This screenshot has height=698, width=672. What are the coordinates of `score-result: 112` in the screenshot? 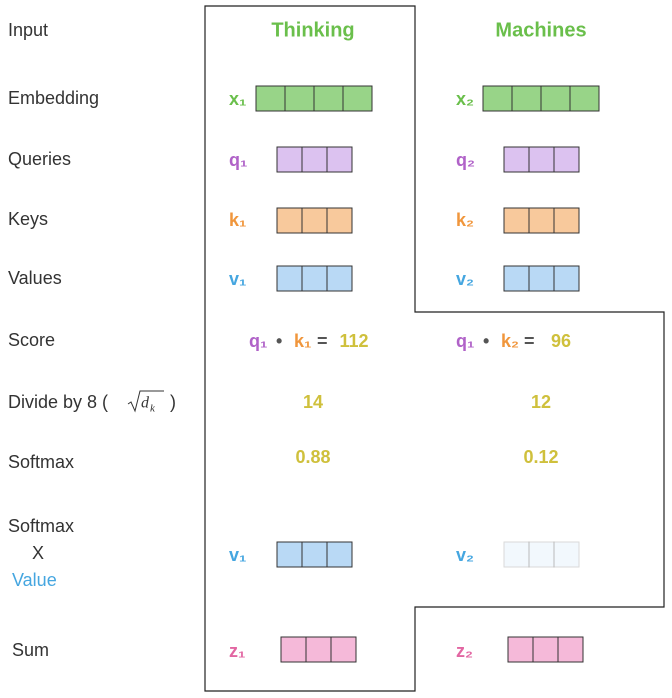 It's located at (353, 341).